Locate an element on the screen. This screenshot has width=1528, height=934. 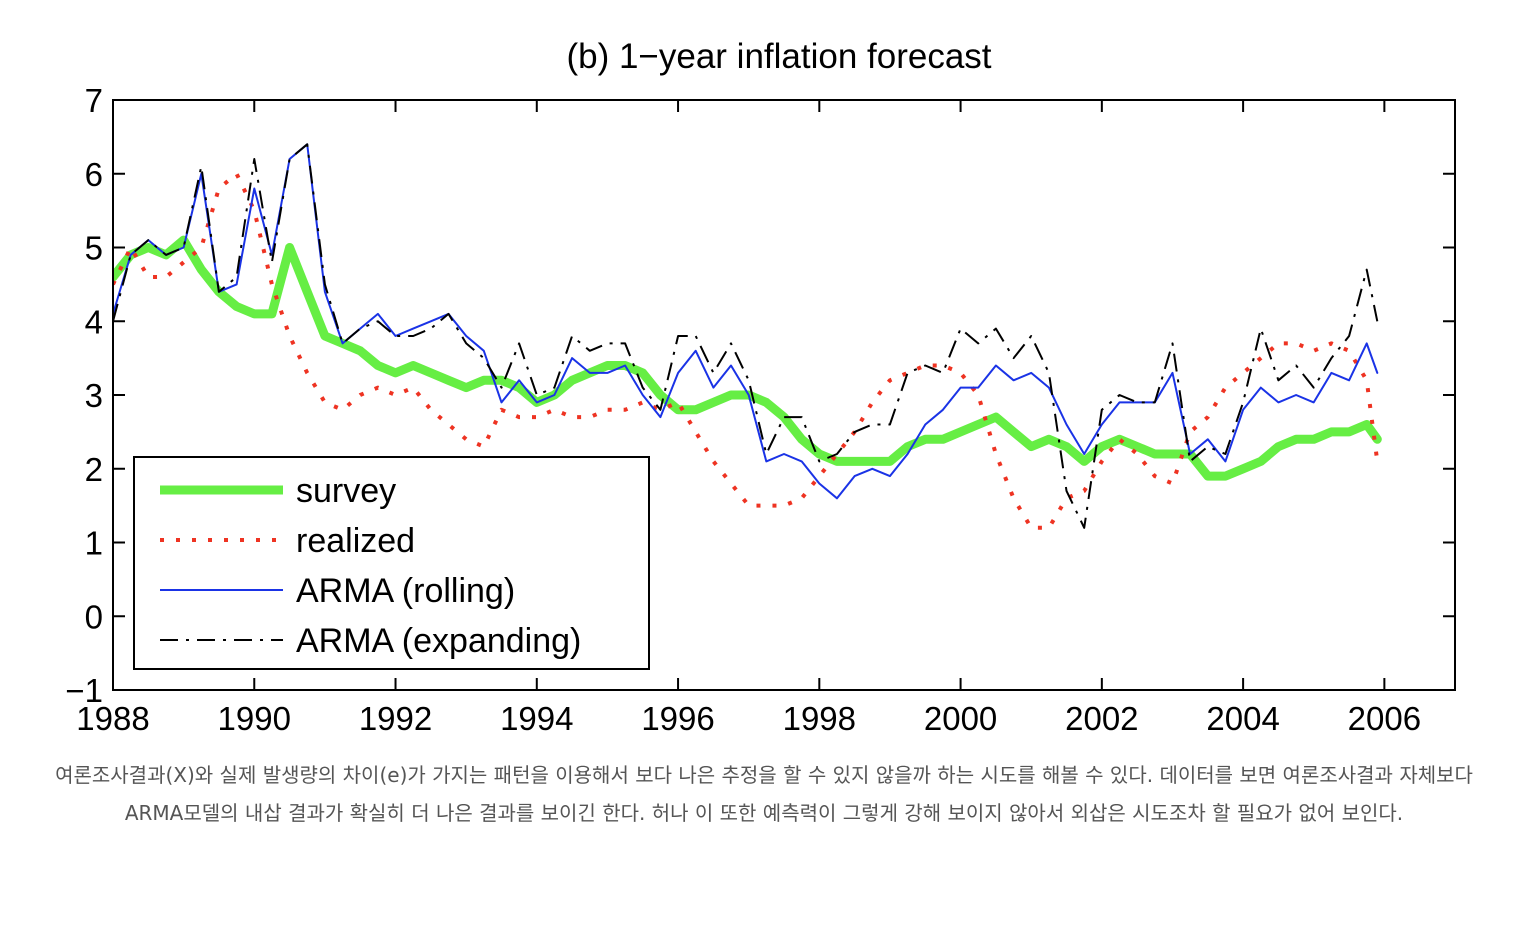
legend-label-arma-expanding: ARMA (expanding) is located at coordinates (438, 641).